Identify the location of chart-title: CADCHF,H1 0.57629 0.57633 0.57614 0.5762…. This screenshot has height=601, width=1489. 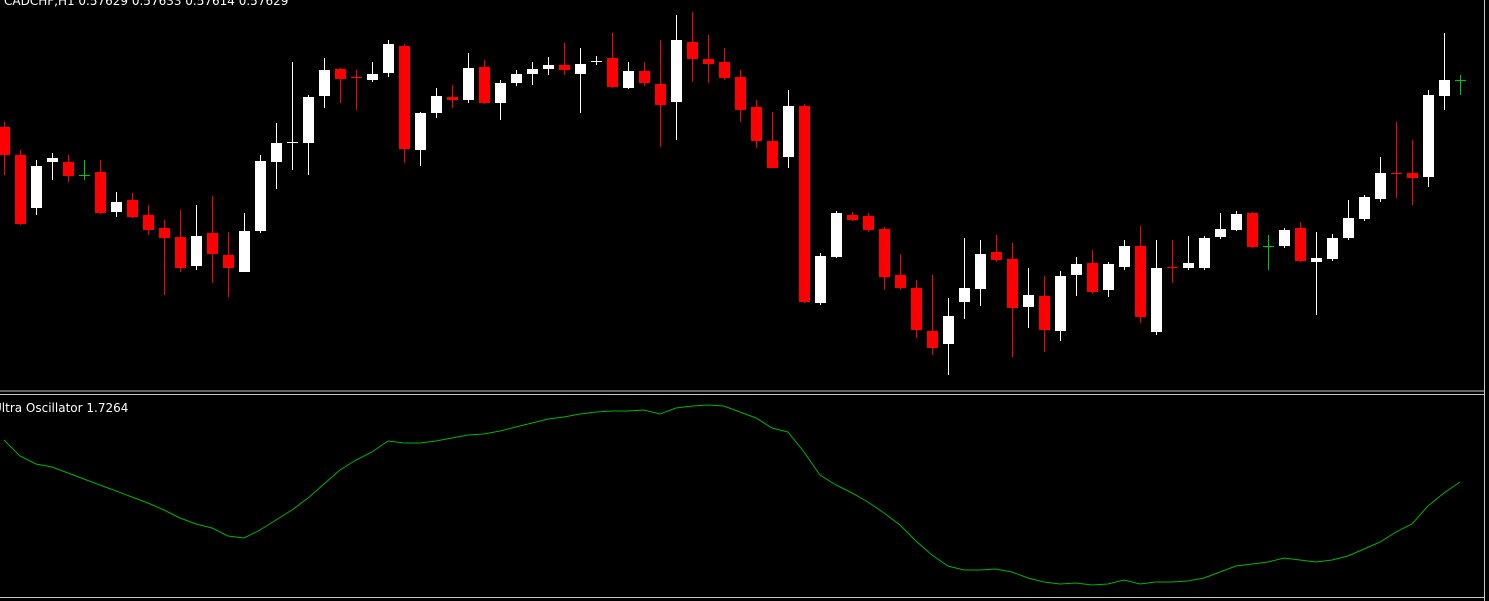
(146, 4).